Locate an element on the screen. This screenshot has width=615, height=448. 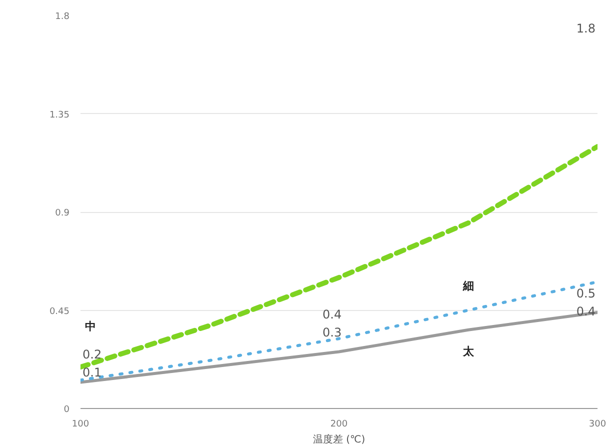
y-tick-label: 0.45 is located at coordinates (59, 311).